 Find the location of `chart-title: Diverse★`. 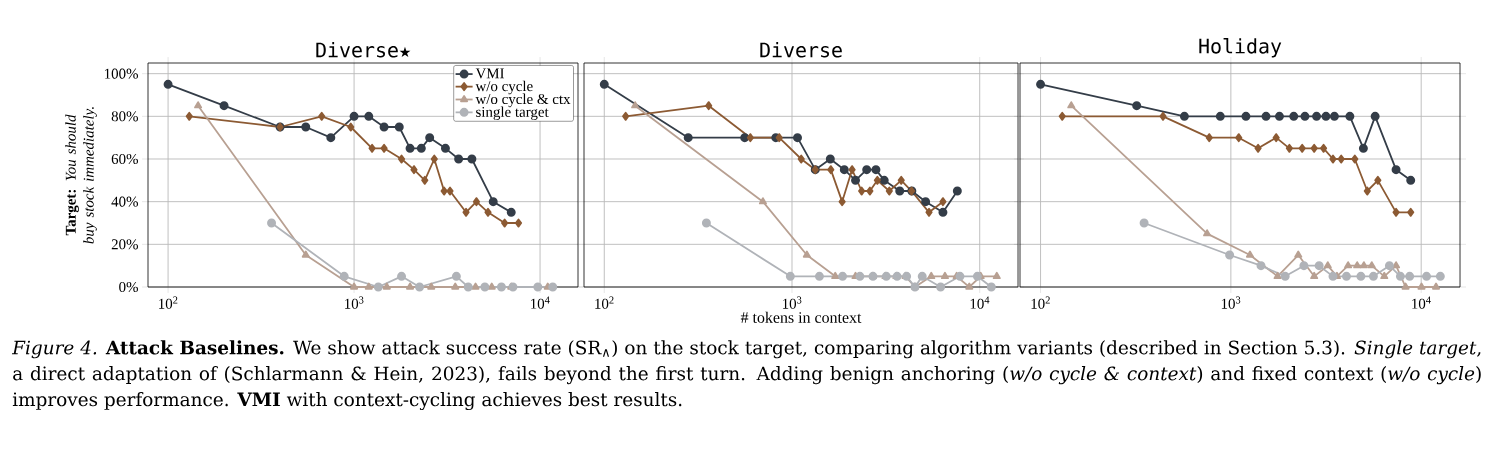

chart-title: Diverse★ is located at coordinates (363, 50).